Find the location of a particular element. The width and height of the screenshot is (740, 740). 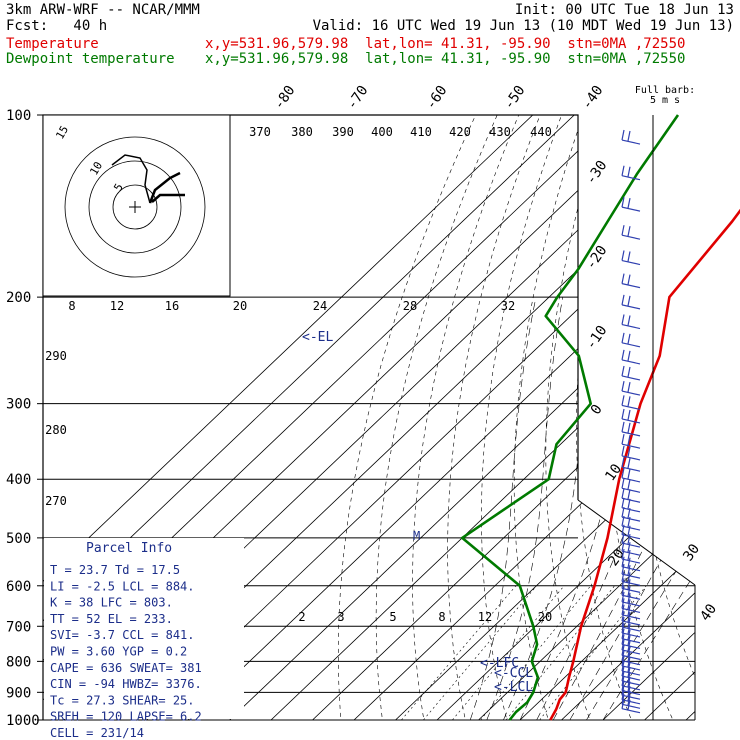

temperature-legend: Temperature is located at coordinates (52, 44).